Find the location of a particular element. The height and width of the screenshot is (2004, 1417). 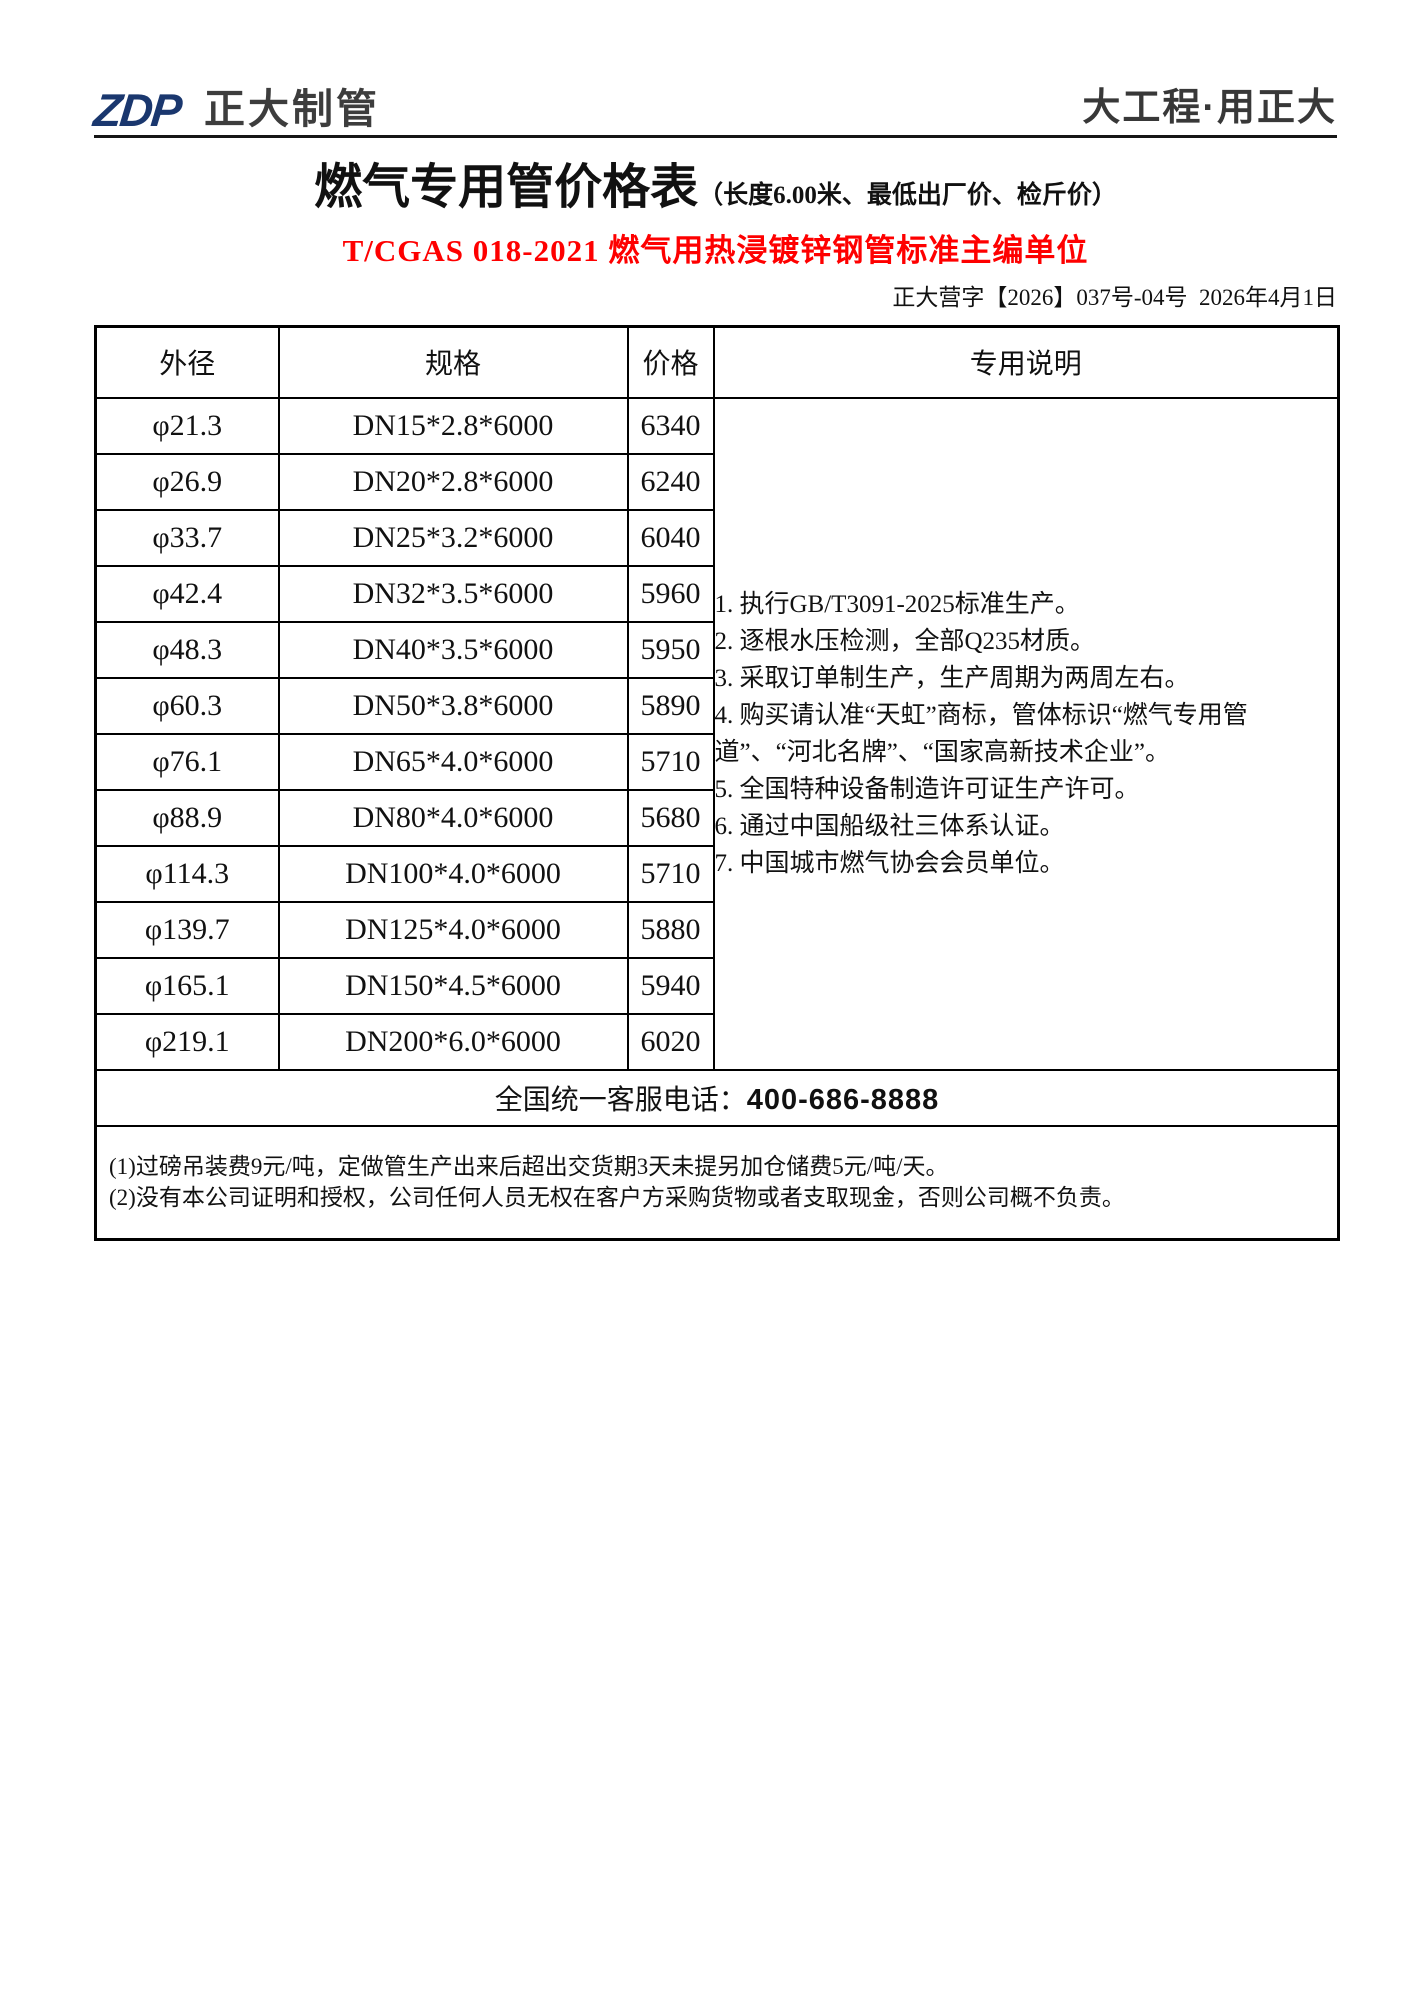

od-cell: φ21.3 is located at coordinates (187, 425).